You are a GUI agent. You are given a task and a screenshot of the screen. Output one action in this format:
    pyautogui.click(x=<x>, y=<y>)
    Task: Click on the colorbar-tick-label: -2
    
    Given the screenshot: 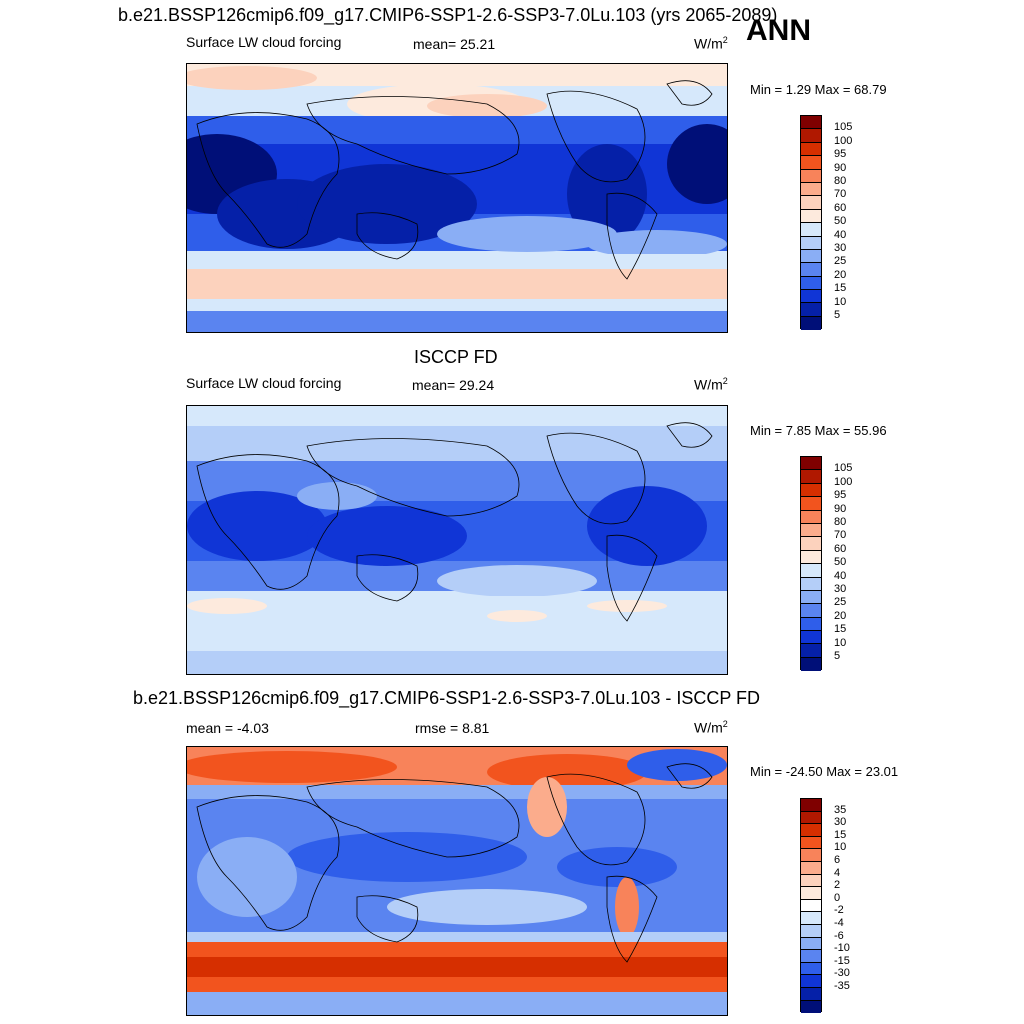 What is the action you would take?
    pyautogui.click(x=839, y=910)
    